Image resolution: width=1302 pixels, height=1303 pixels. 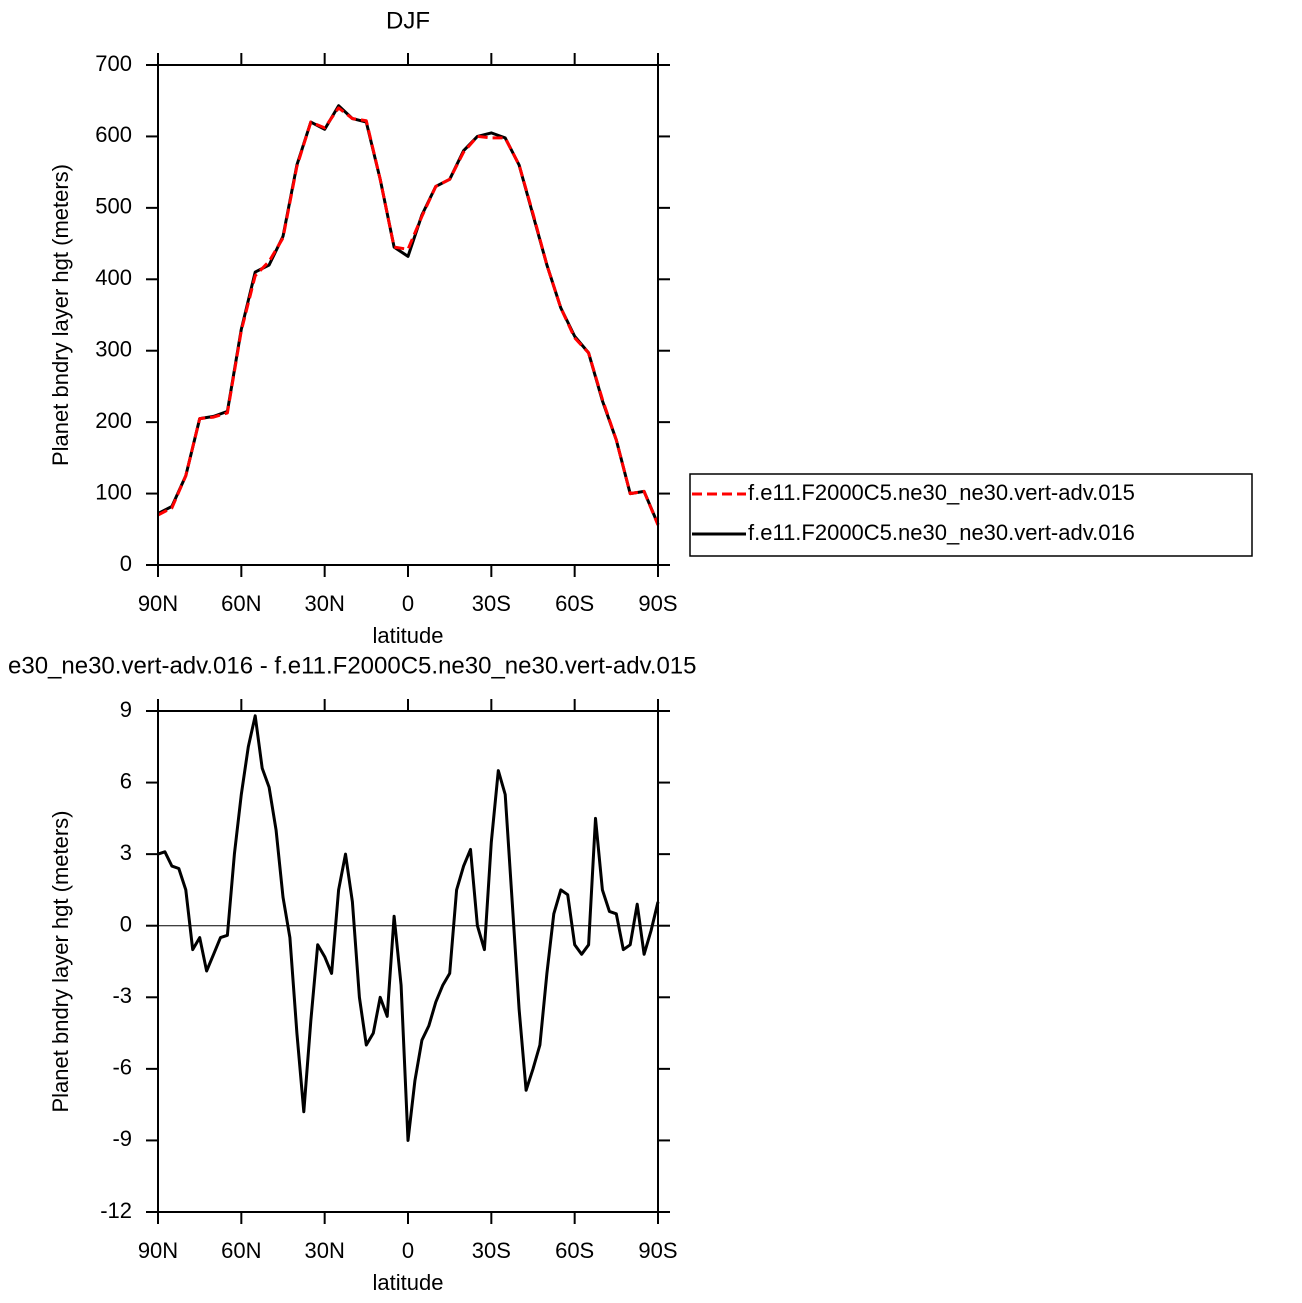 I want to click on y-tick-label: 6, so click(x=126, y=780).